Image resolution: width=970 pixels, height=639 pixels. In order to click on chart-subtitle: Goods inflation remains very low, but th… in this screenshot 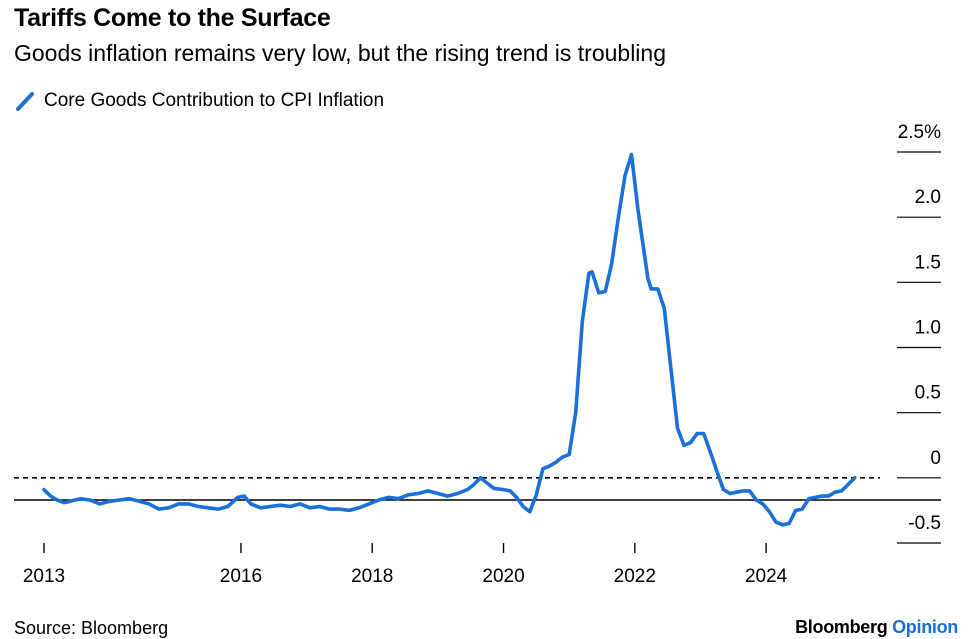, I will do `click(340, 53)`.